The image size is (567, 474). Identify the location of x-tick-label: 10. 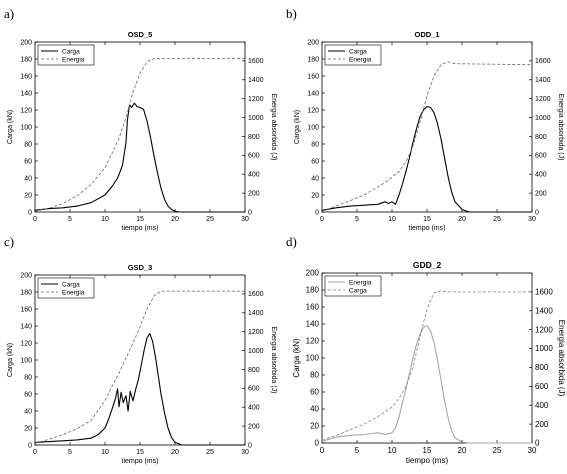
(105, 452).